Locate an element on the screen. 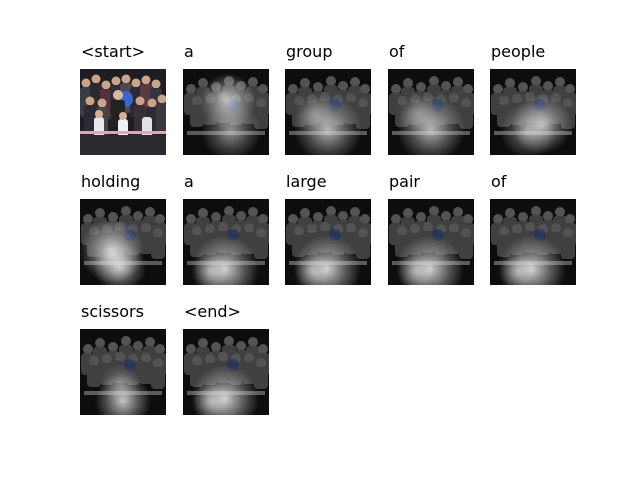 This screenshot has height=480, width=640. token-label: pair is located at coordinates (404, 181).